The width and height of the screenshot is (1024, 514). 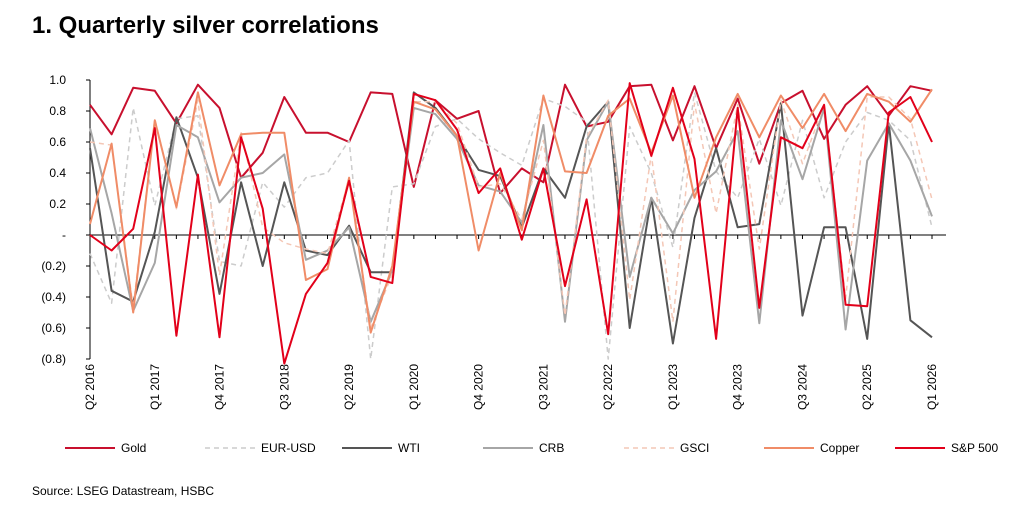 I want to click on y-tick-label: (0.2), so click(x=53, y=266).